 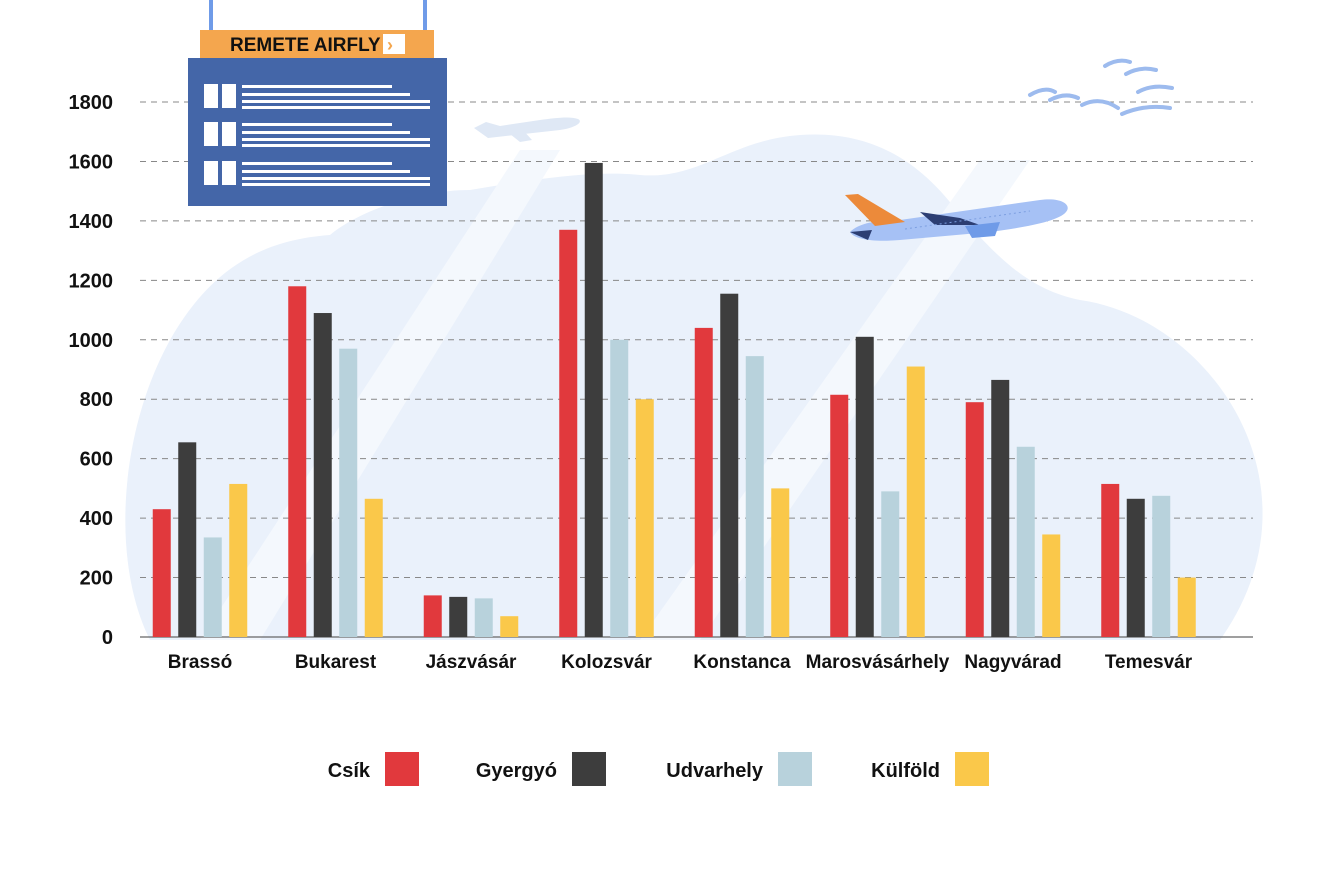 What do you see at coordinates (1135, 567) in the screenshot?
I see `bar-gyergyó-7` at bounding box center [1135, 567].